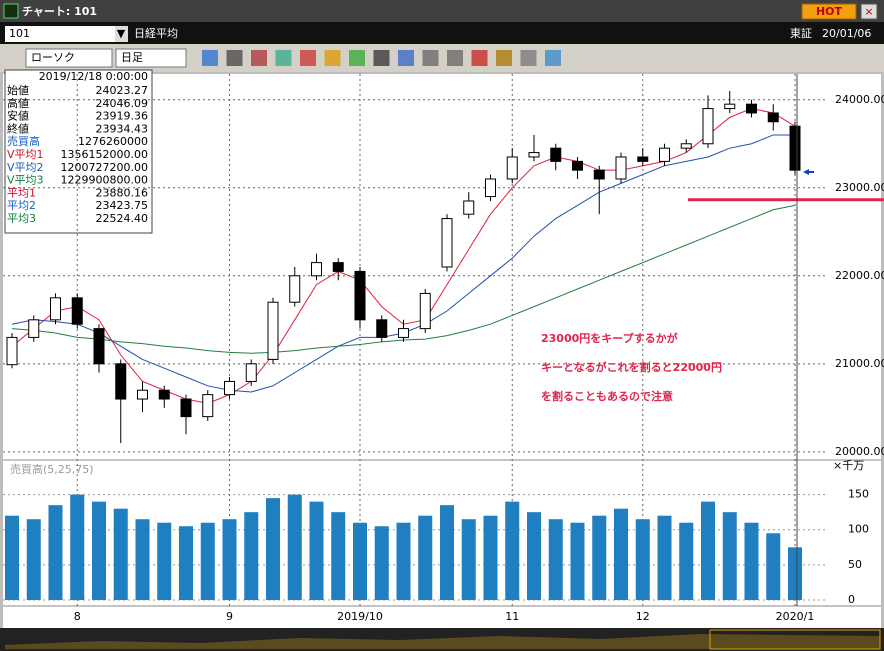 This screenshot has height=651, width=884. I want to click on dropdown-arrow: ▼, so click(121, 33).